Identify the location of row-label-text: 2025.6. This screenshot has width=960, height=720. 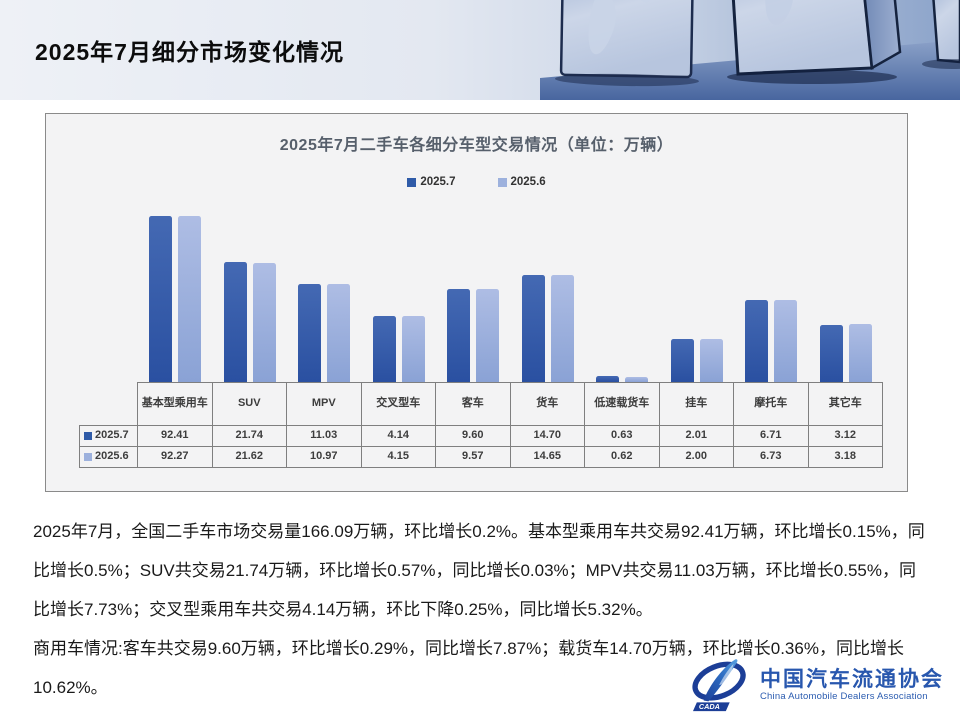
(112, 456).